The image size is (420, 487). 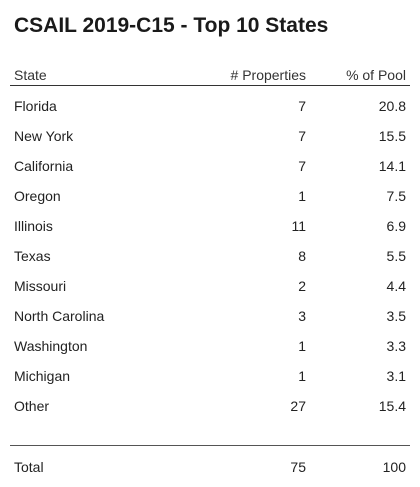 I want to click on cell-state: New York, so click(x=44, y=136).